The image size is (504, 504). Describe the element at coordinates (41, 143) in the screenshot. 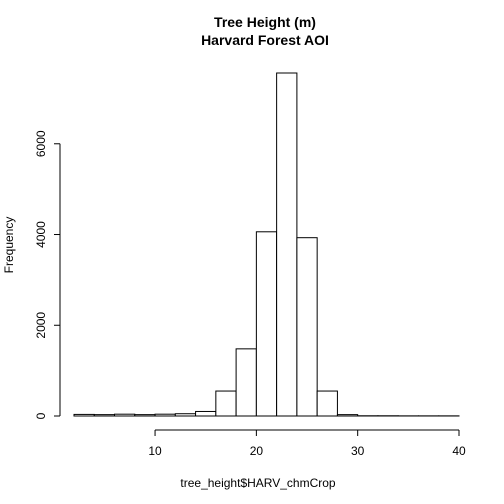

I see `y-tick-label: 6000` at that location.